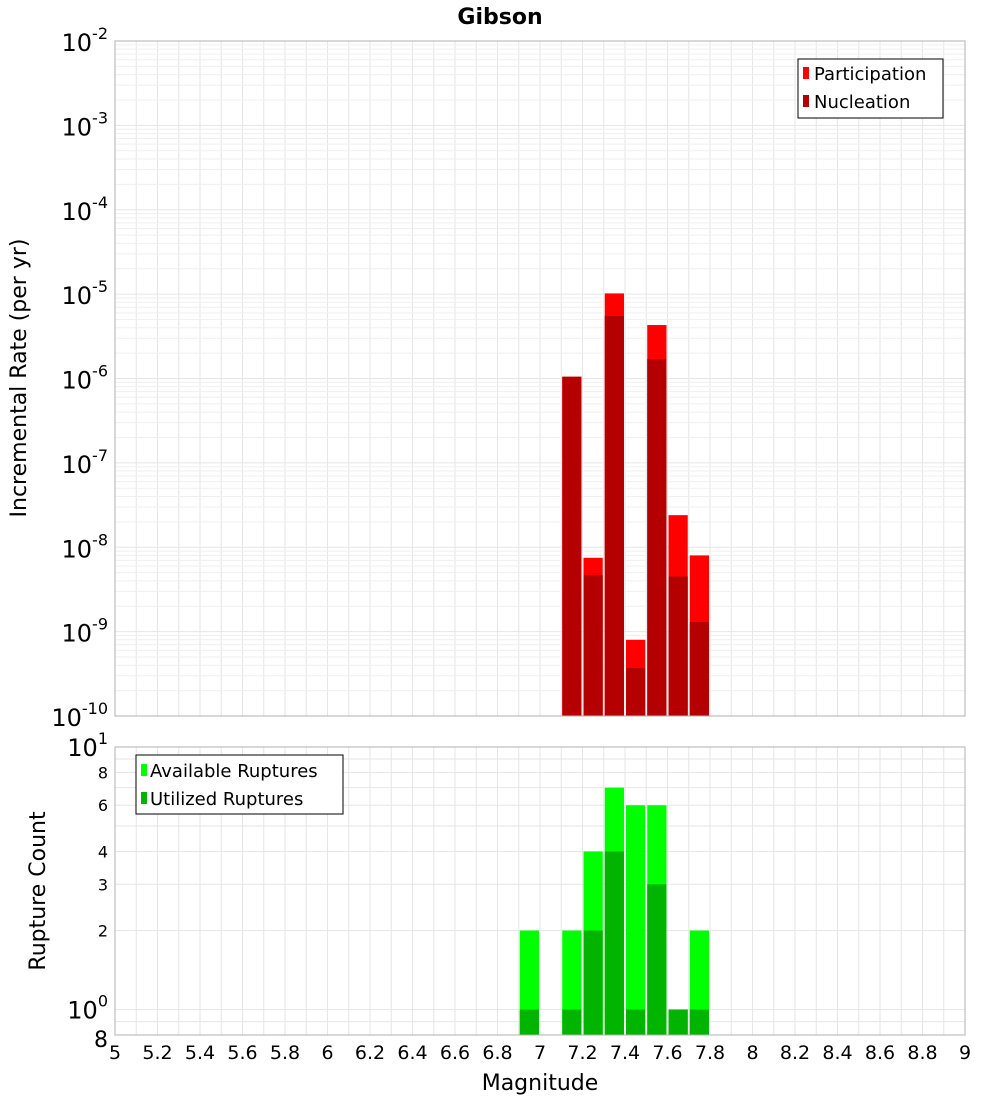 The height and width of the screenshot is (1100, 1000). I want to click on legend-swatch-available-ruptures, so click(144, 770).